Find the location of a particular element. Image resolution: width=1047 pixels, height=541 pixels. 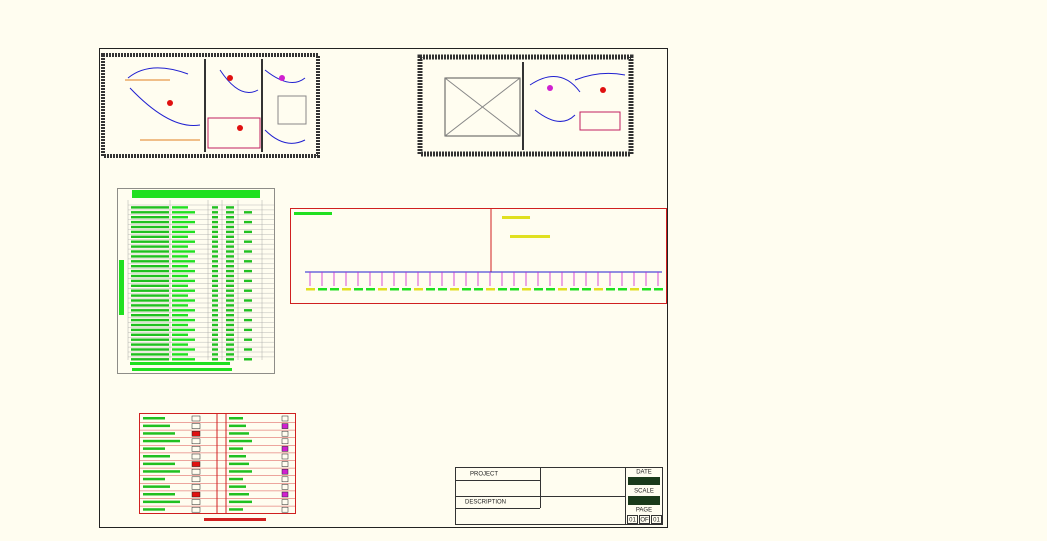

single-line-diagram is located at coordinates (478, 256).